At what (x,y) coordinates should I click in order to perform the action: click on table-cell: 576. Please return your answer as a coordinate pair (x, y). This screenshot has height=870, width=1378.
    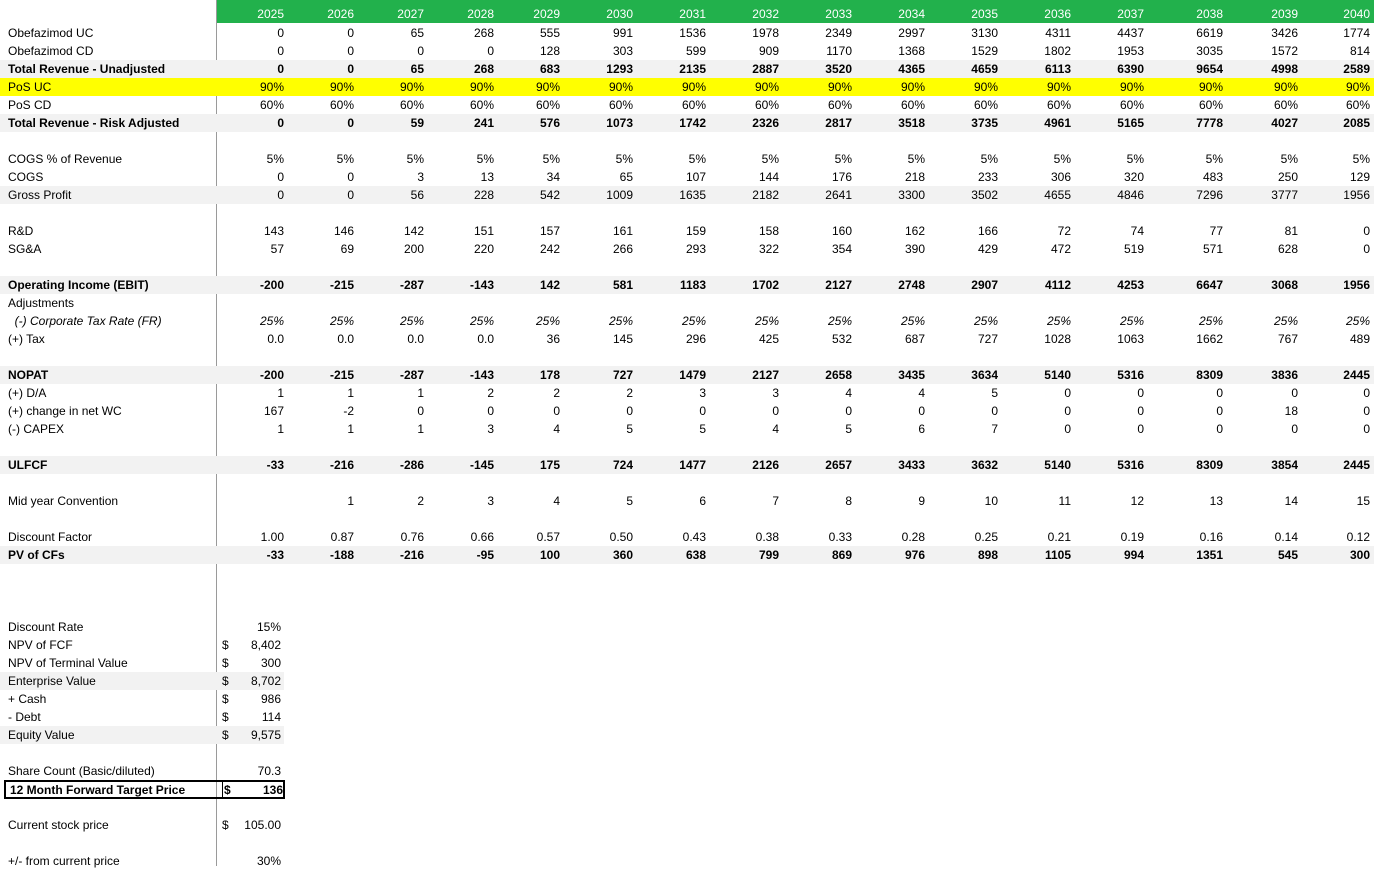
    Looking at the image, I should click on (549, 123).